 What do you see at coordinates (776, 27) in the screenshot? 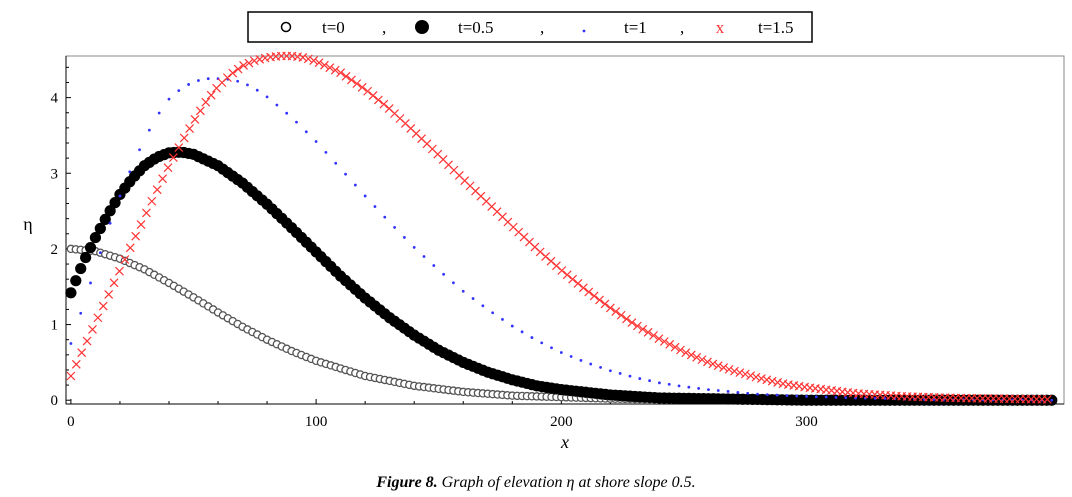
I see `legend-label: t=1.5` at bounding box center [776, 27].